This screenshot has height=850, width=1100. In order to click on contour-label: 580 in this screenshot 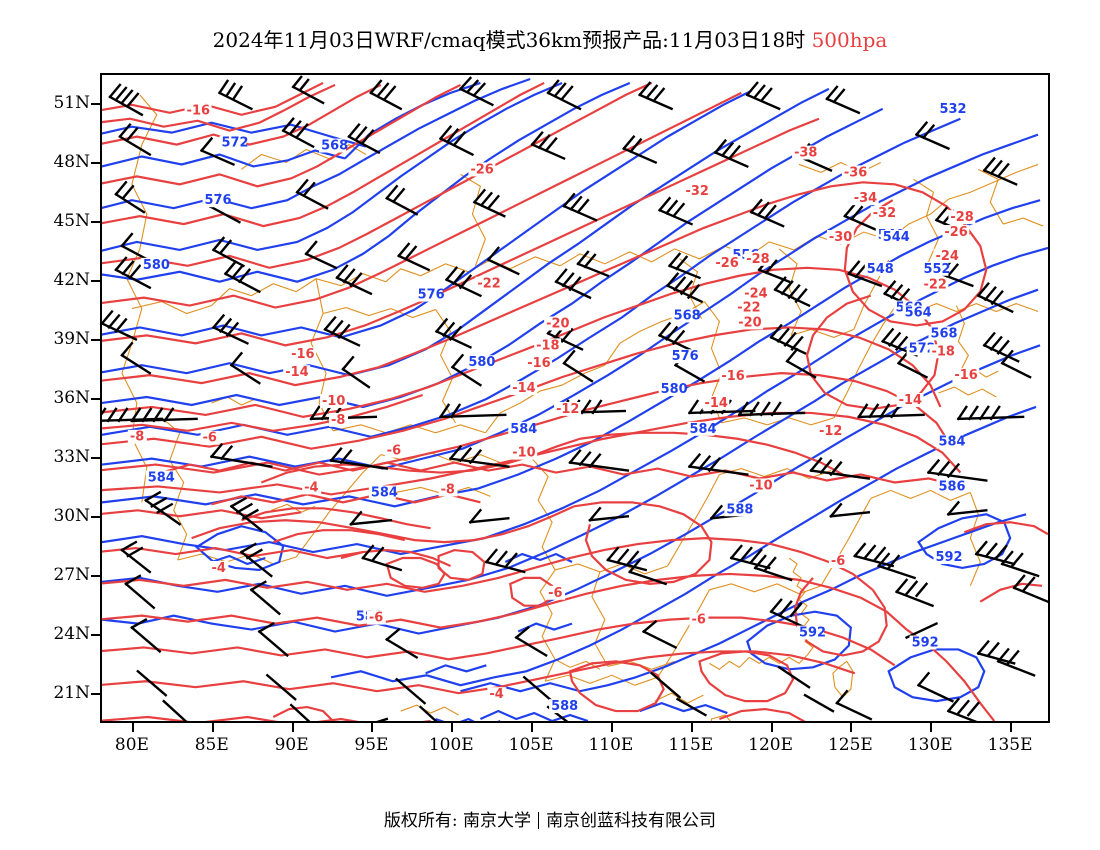, I will do `click(674, 389)`.